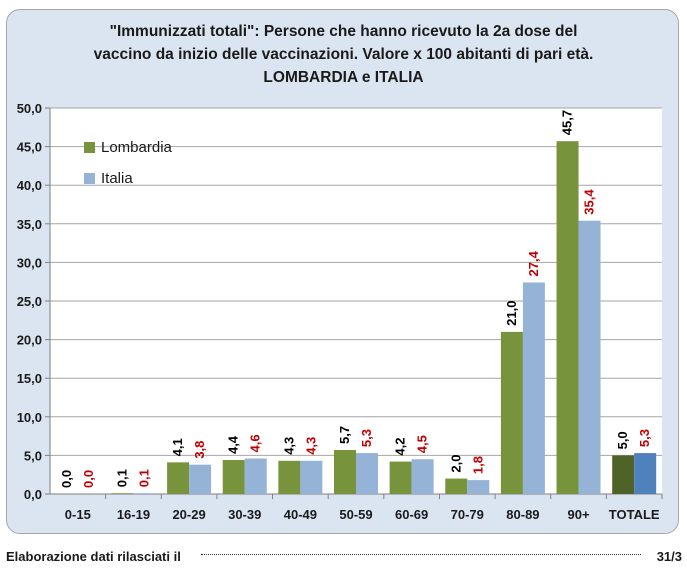 Image resolution: width=687 pixels, height=568 pixels. Describe the element at coordinates (29, 262) in the screenshot. I see `y-tick-label: 30,0` at that location.